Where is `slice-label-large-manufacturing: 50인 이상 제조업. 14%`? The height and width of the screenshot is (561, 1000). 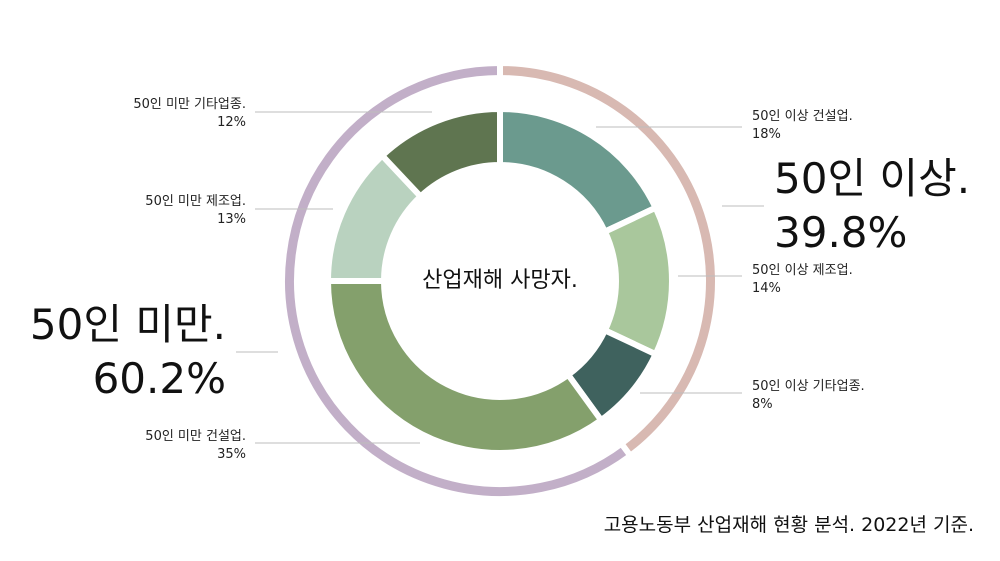
slice-label-large-manufacturing: 50인 이상 제조업. 14% is located at coordinates (802, 280).